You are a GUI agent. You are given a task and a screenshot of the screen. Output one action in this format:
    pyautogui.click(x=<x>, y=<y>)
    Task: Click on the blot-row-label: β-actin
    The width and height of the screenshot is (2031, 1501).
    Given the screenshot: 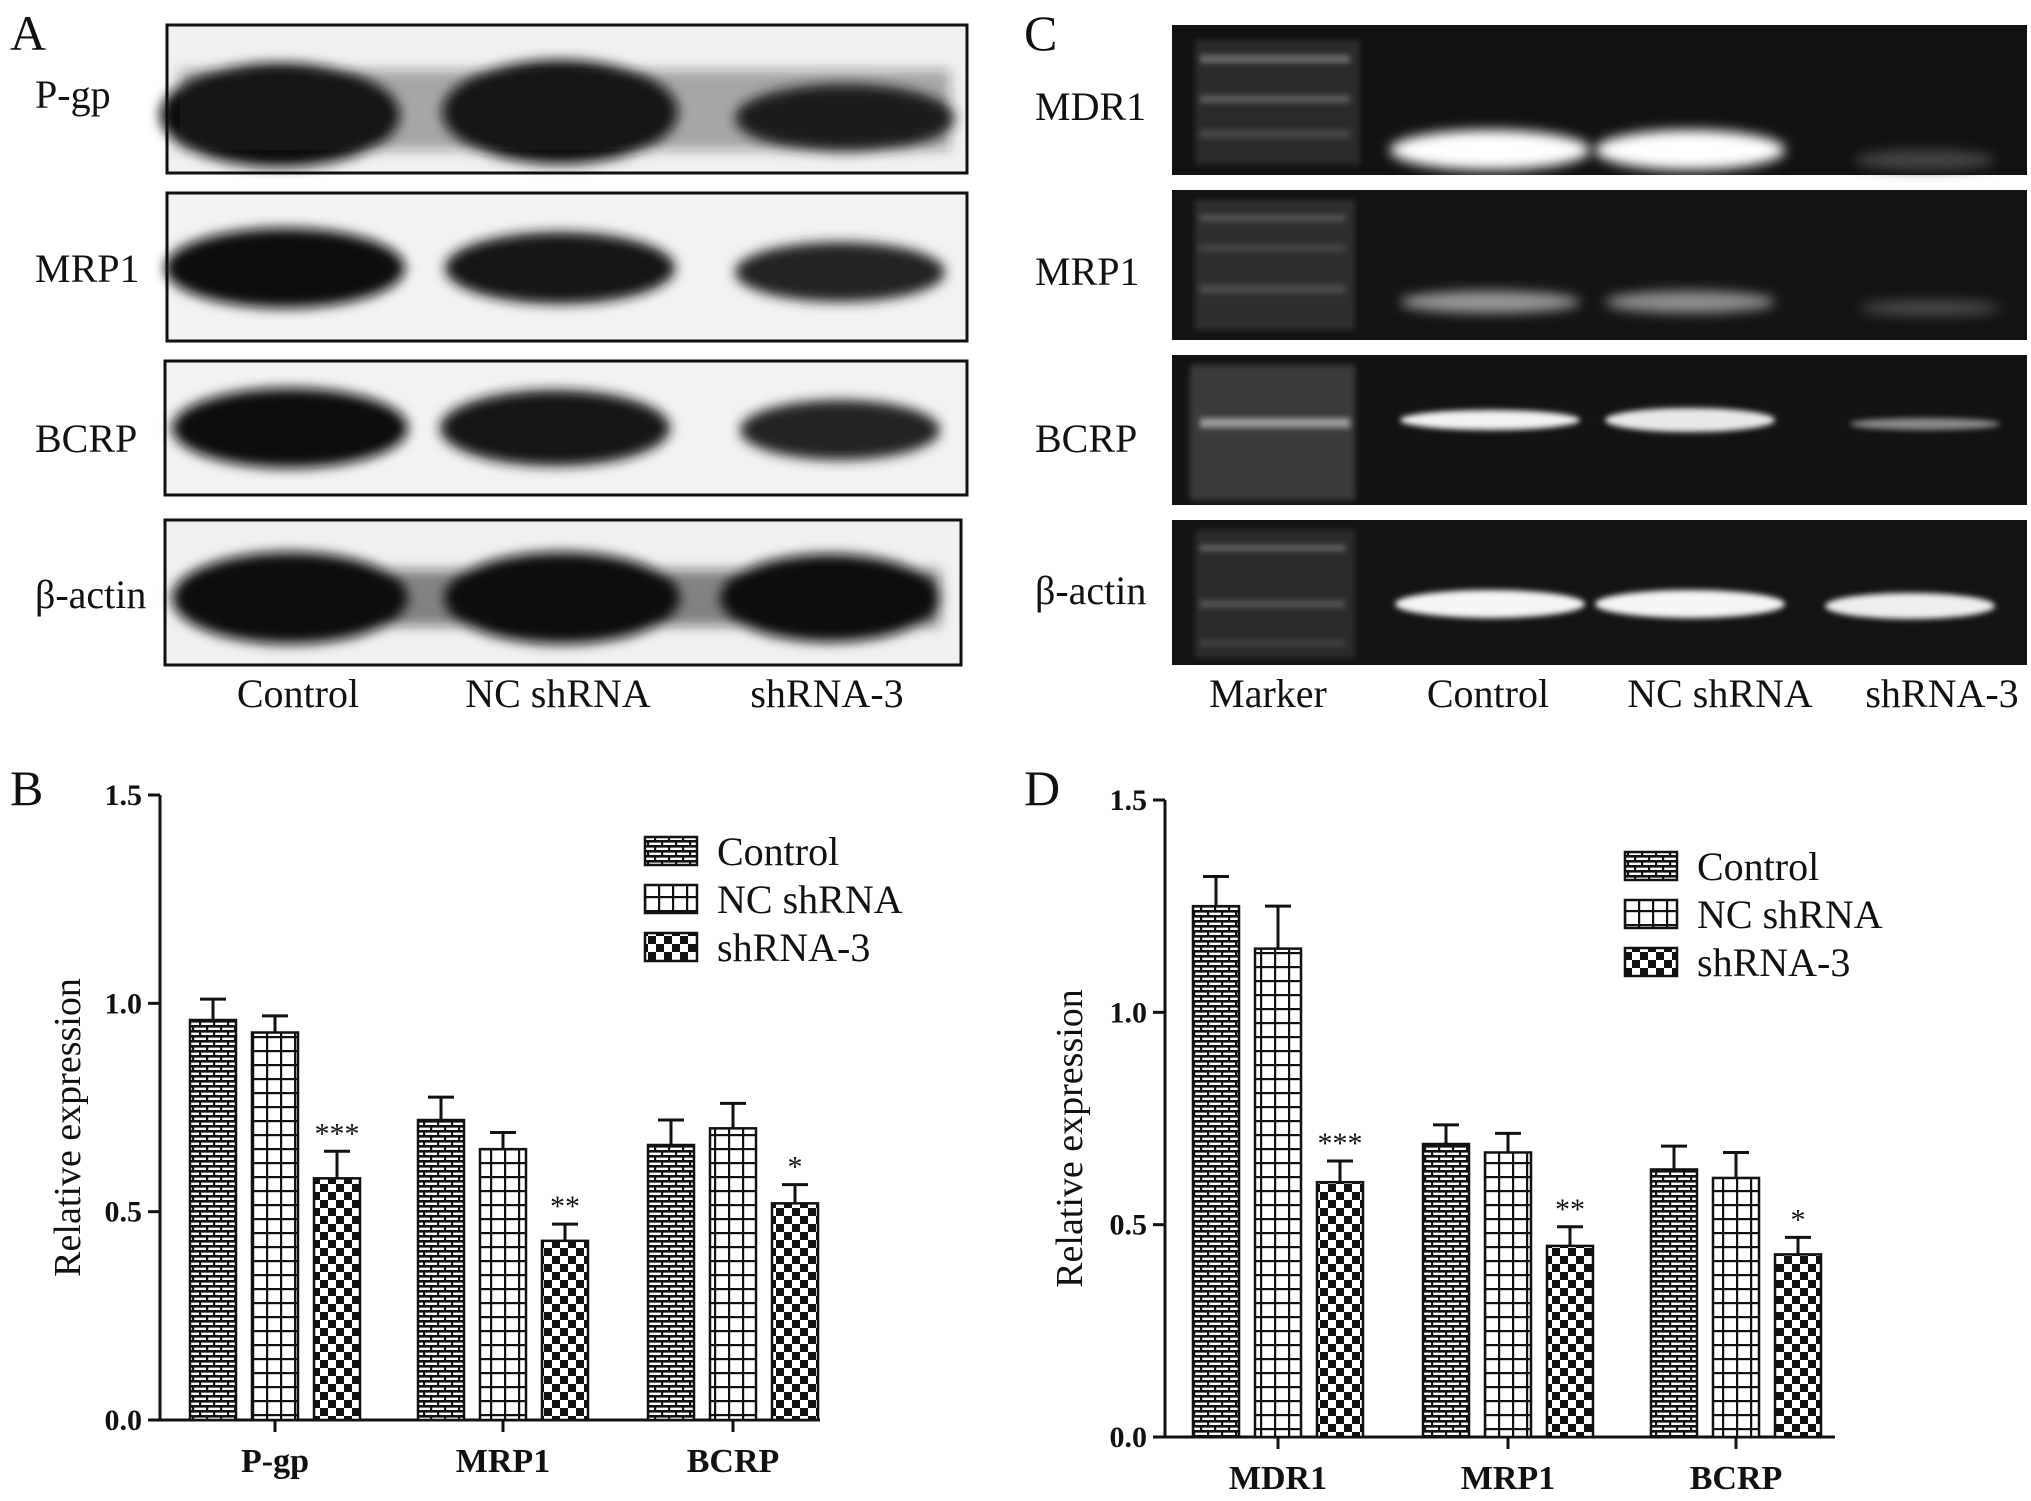 What is the action you would take?
    pyautogui.click(x=90, y=594)
    